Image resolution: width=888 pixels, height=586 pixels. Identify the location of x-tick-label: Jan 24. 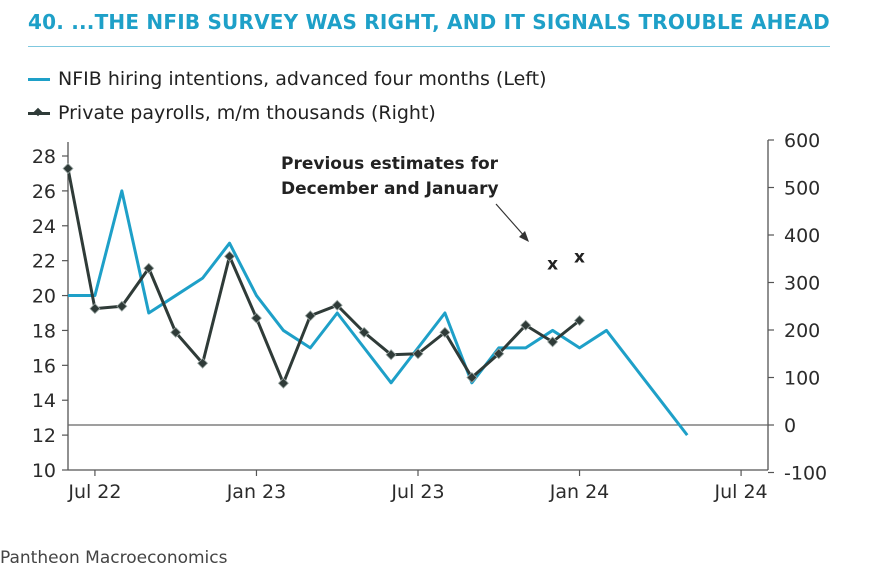
(579, 492).